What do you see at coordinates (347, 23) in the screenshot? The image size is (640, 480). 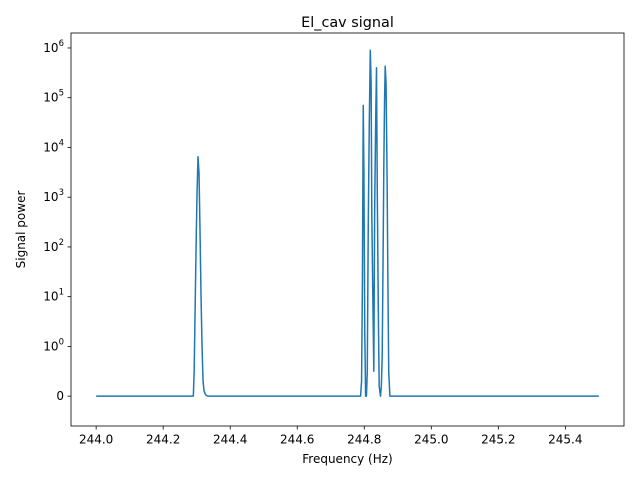 I see `chart-title: El_cav signal` at bounding box center [347, 23].